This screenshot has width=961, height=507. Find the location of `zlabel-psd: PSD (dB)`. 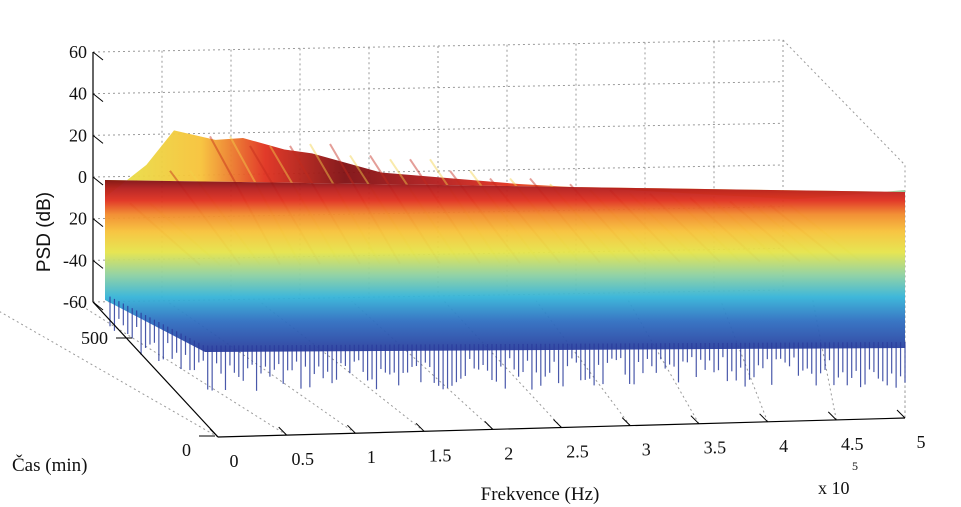

zlabel-psd: PSD (dB) is located at coordinates (44, 232).